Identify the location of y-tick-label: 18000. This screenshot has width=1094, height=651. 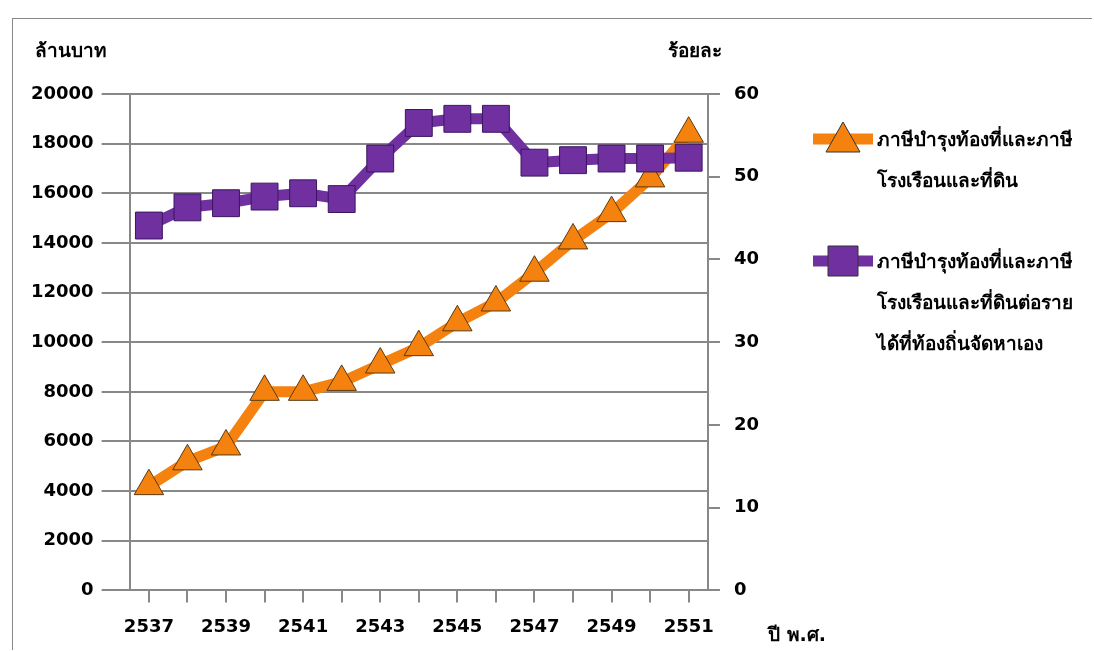
(62, 142).